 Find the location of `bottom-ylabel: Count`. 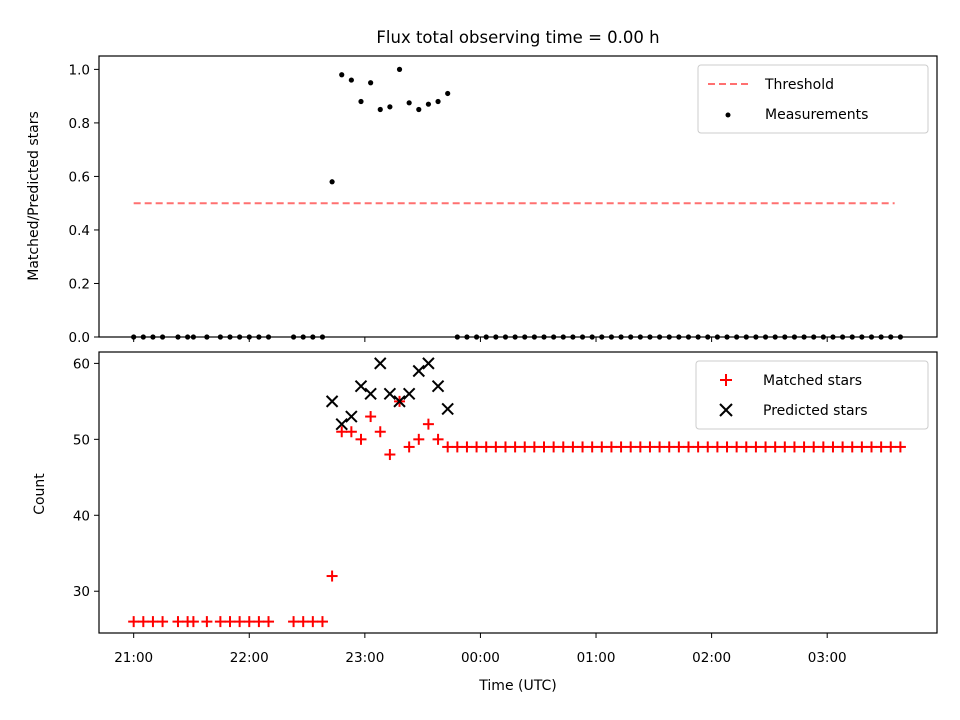

bottom-ylabel: Count is located at coordinates (40, 494).